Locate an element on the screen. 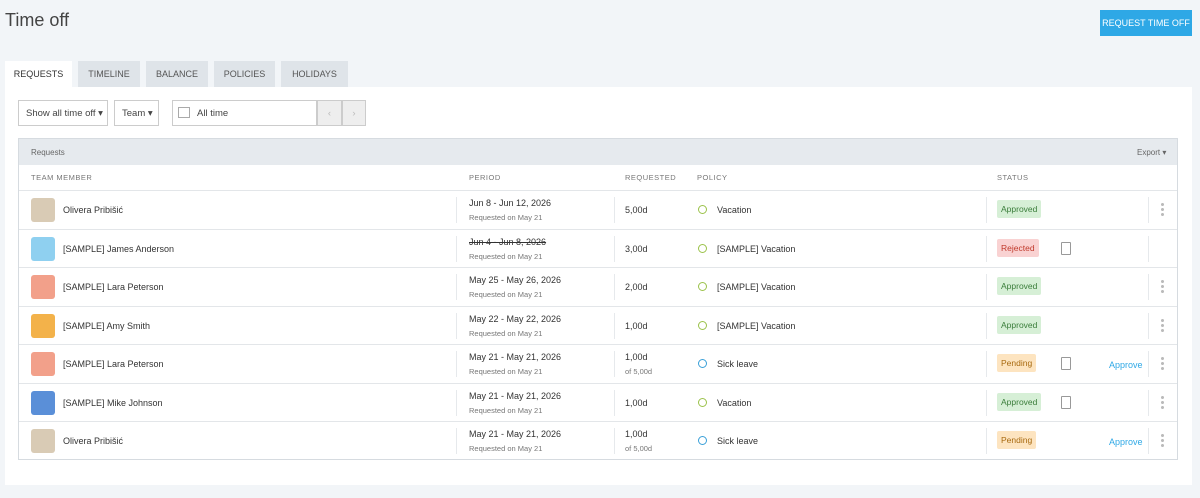  tab: POLICIES is located at coordinates (244, 74).